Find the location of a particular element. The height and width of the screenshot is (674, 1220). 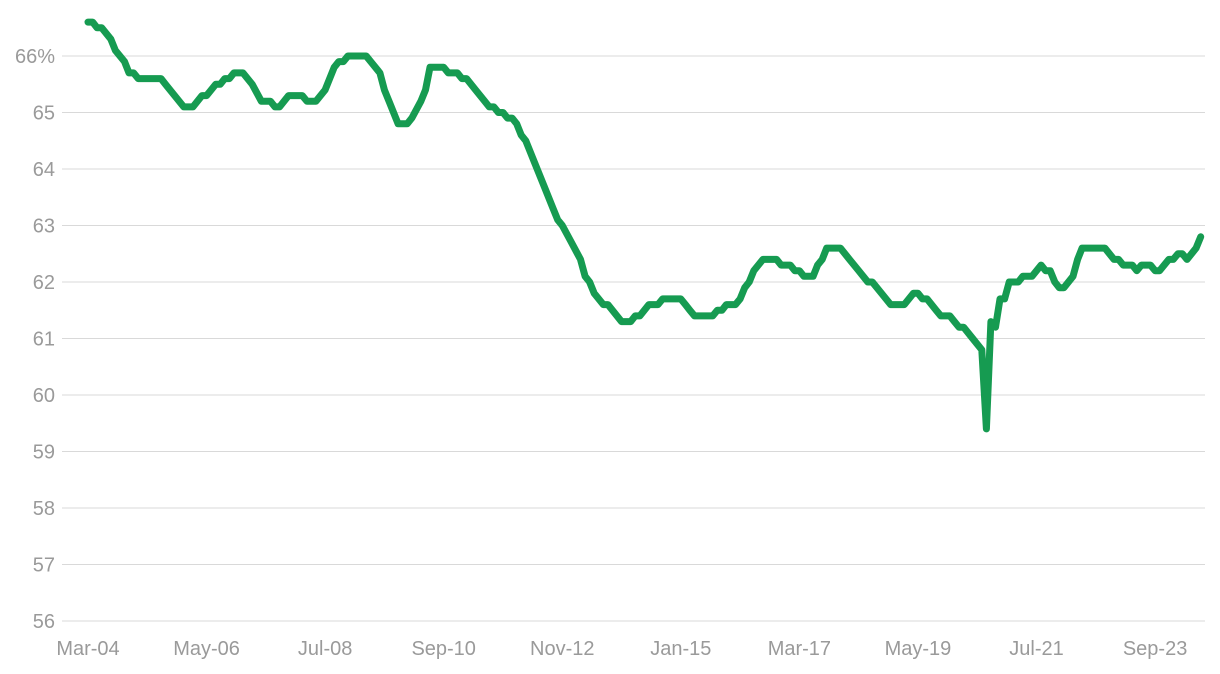

y-tick-label: 60 is located at coordinates (44, 396).